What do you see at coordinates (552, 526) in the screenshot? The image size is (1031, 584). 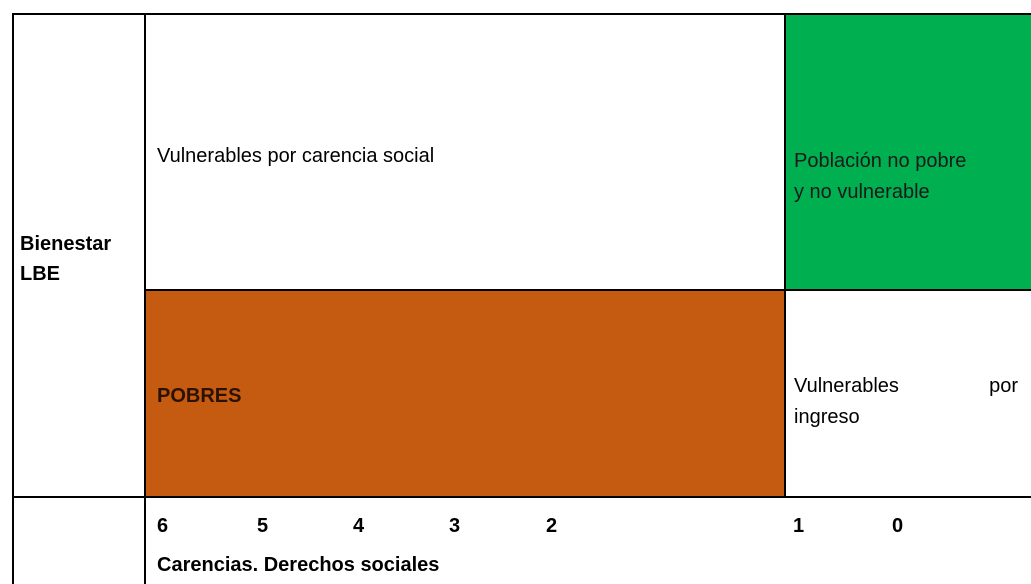 I see `axis-number: 2` at bounding box center [552, 526].